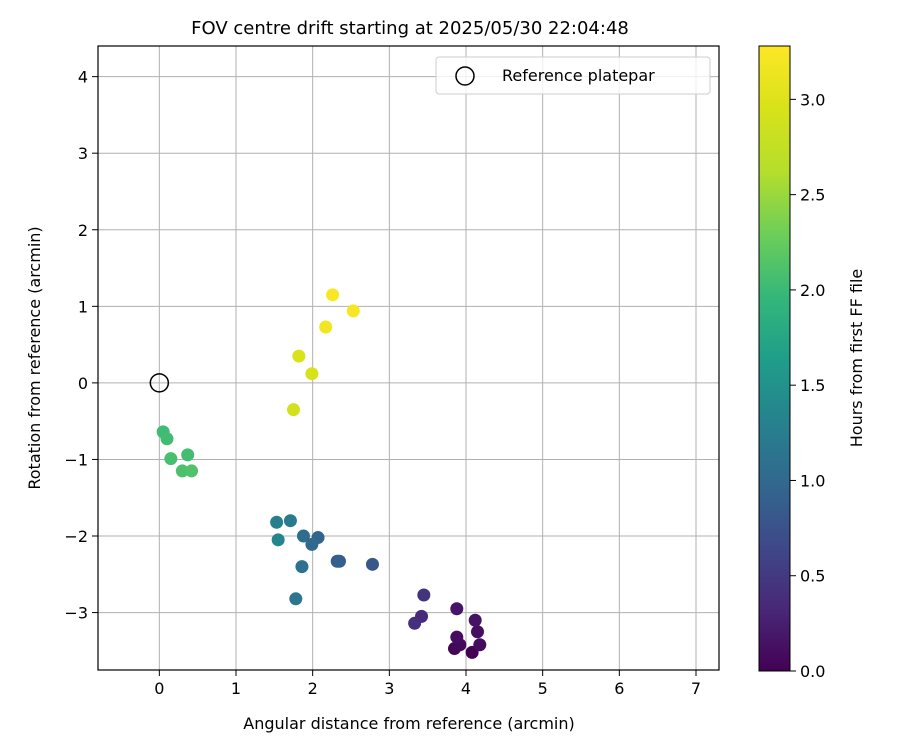 Image resolution: width=900 pixels, height=754 pixels. Describe the element at coordinates (696, 688) in the screenshot. I see `x-tick-label: 7` at that location.